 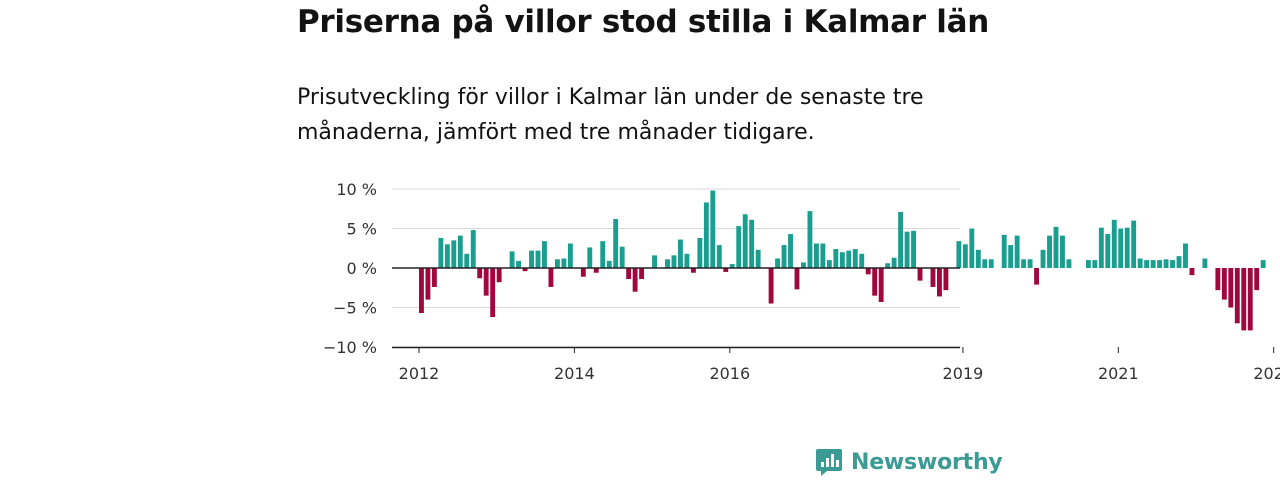 I want to click on x-tick-label: 2023, so click(x=1266, y=373).